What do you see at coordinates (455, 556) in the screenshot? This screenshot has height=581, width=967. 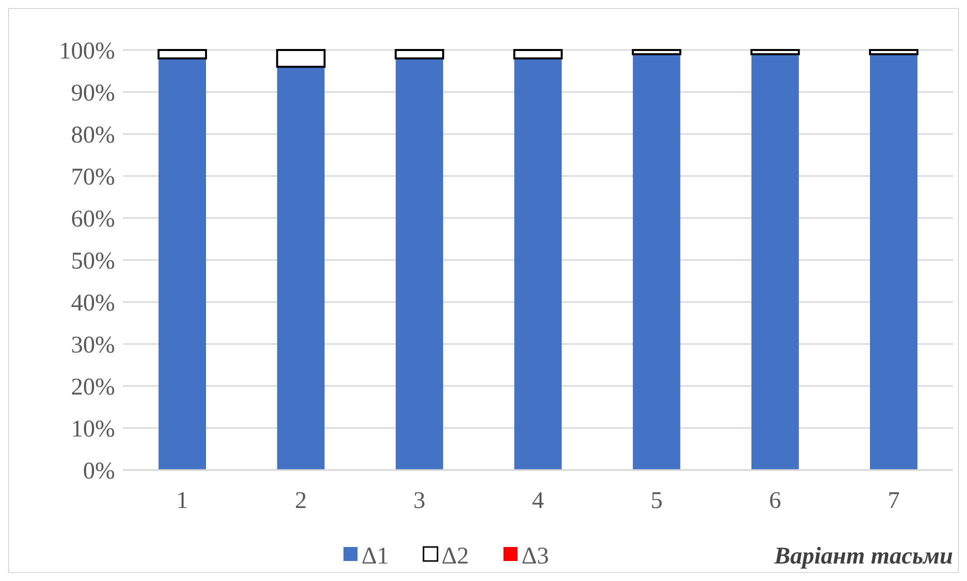 I see `legend-label: Δ2` at bounding box center [455, 556].